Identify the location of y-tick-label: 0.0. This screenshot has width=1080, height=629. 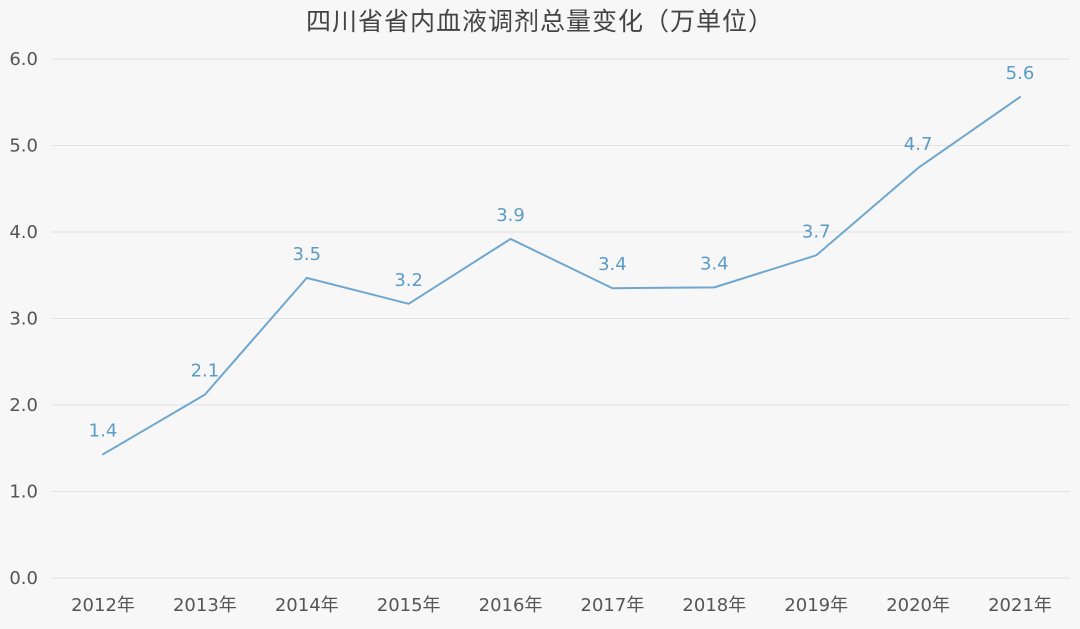
(23, 578).